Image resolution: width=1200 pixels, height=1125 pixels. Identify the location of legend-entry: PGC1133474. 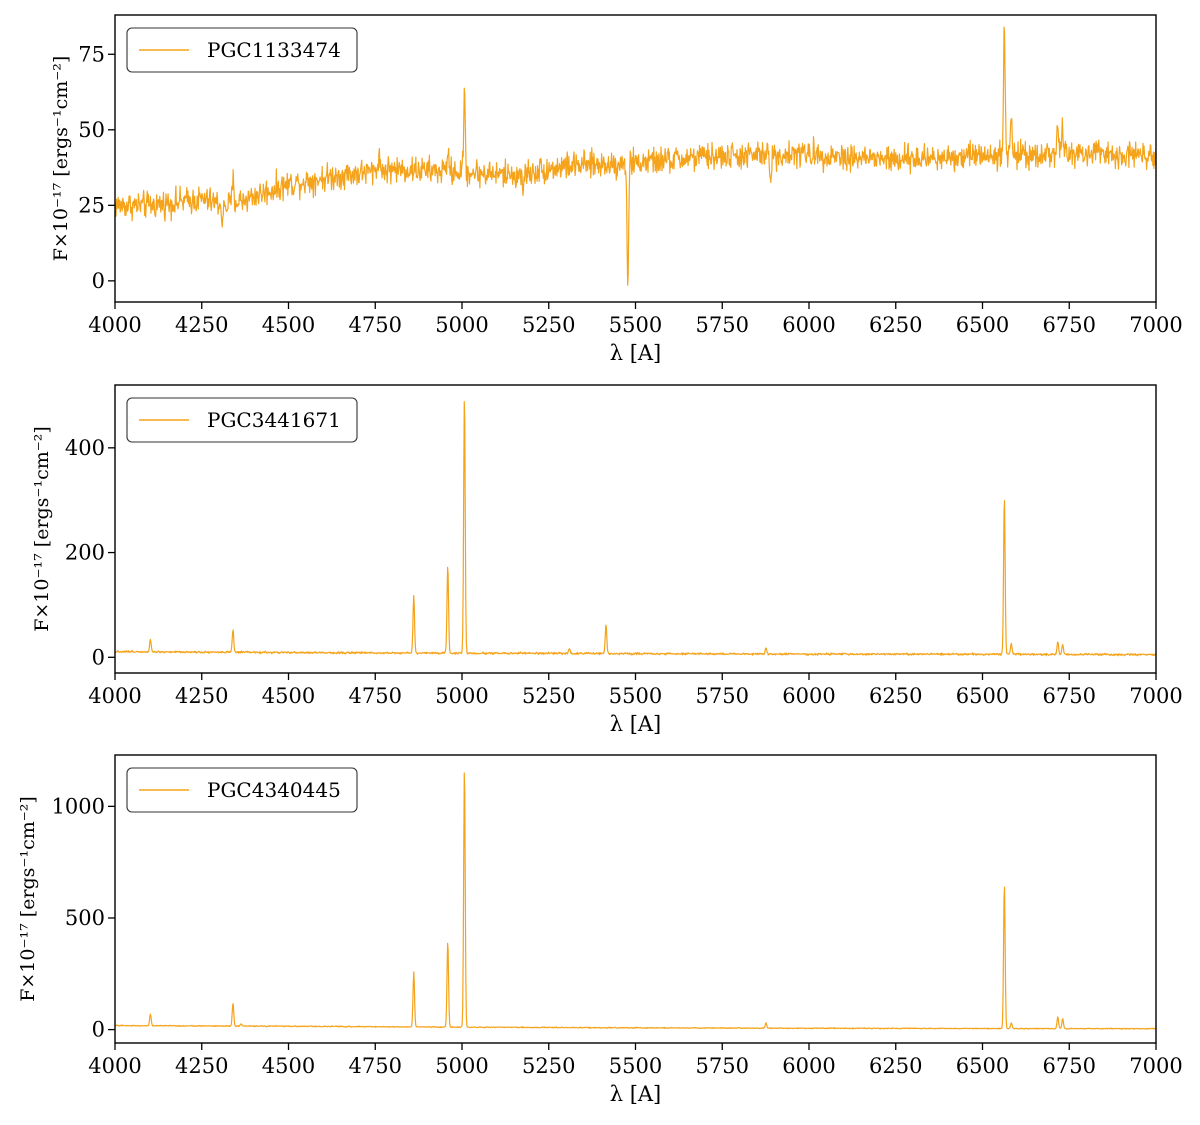
(274, 50).